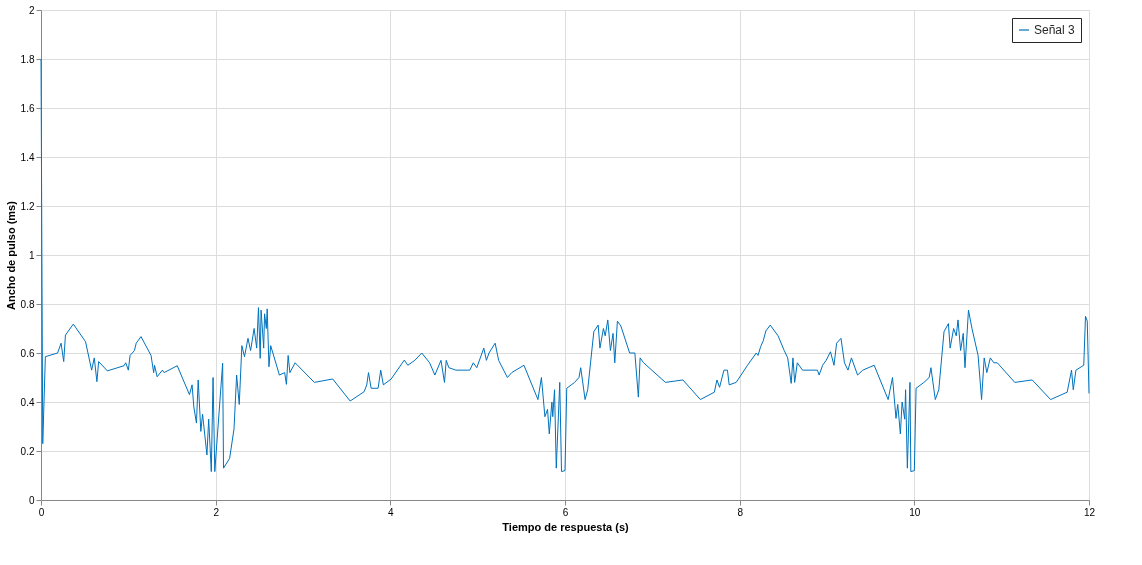  I want to click on x-tick-label: 12, so click(1089, 512).